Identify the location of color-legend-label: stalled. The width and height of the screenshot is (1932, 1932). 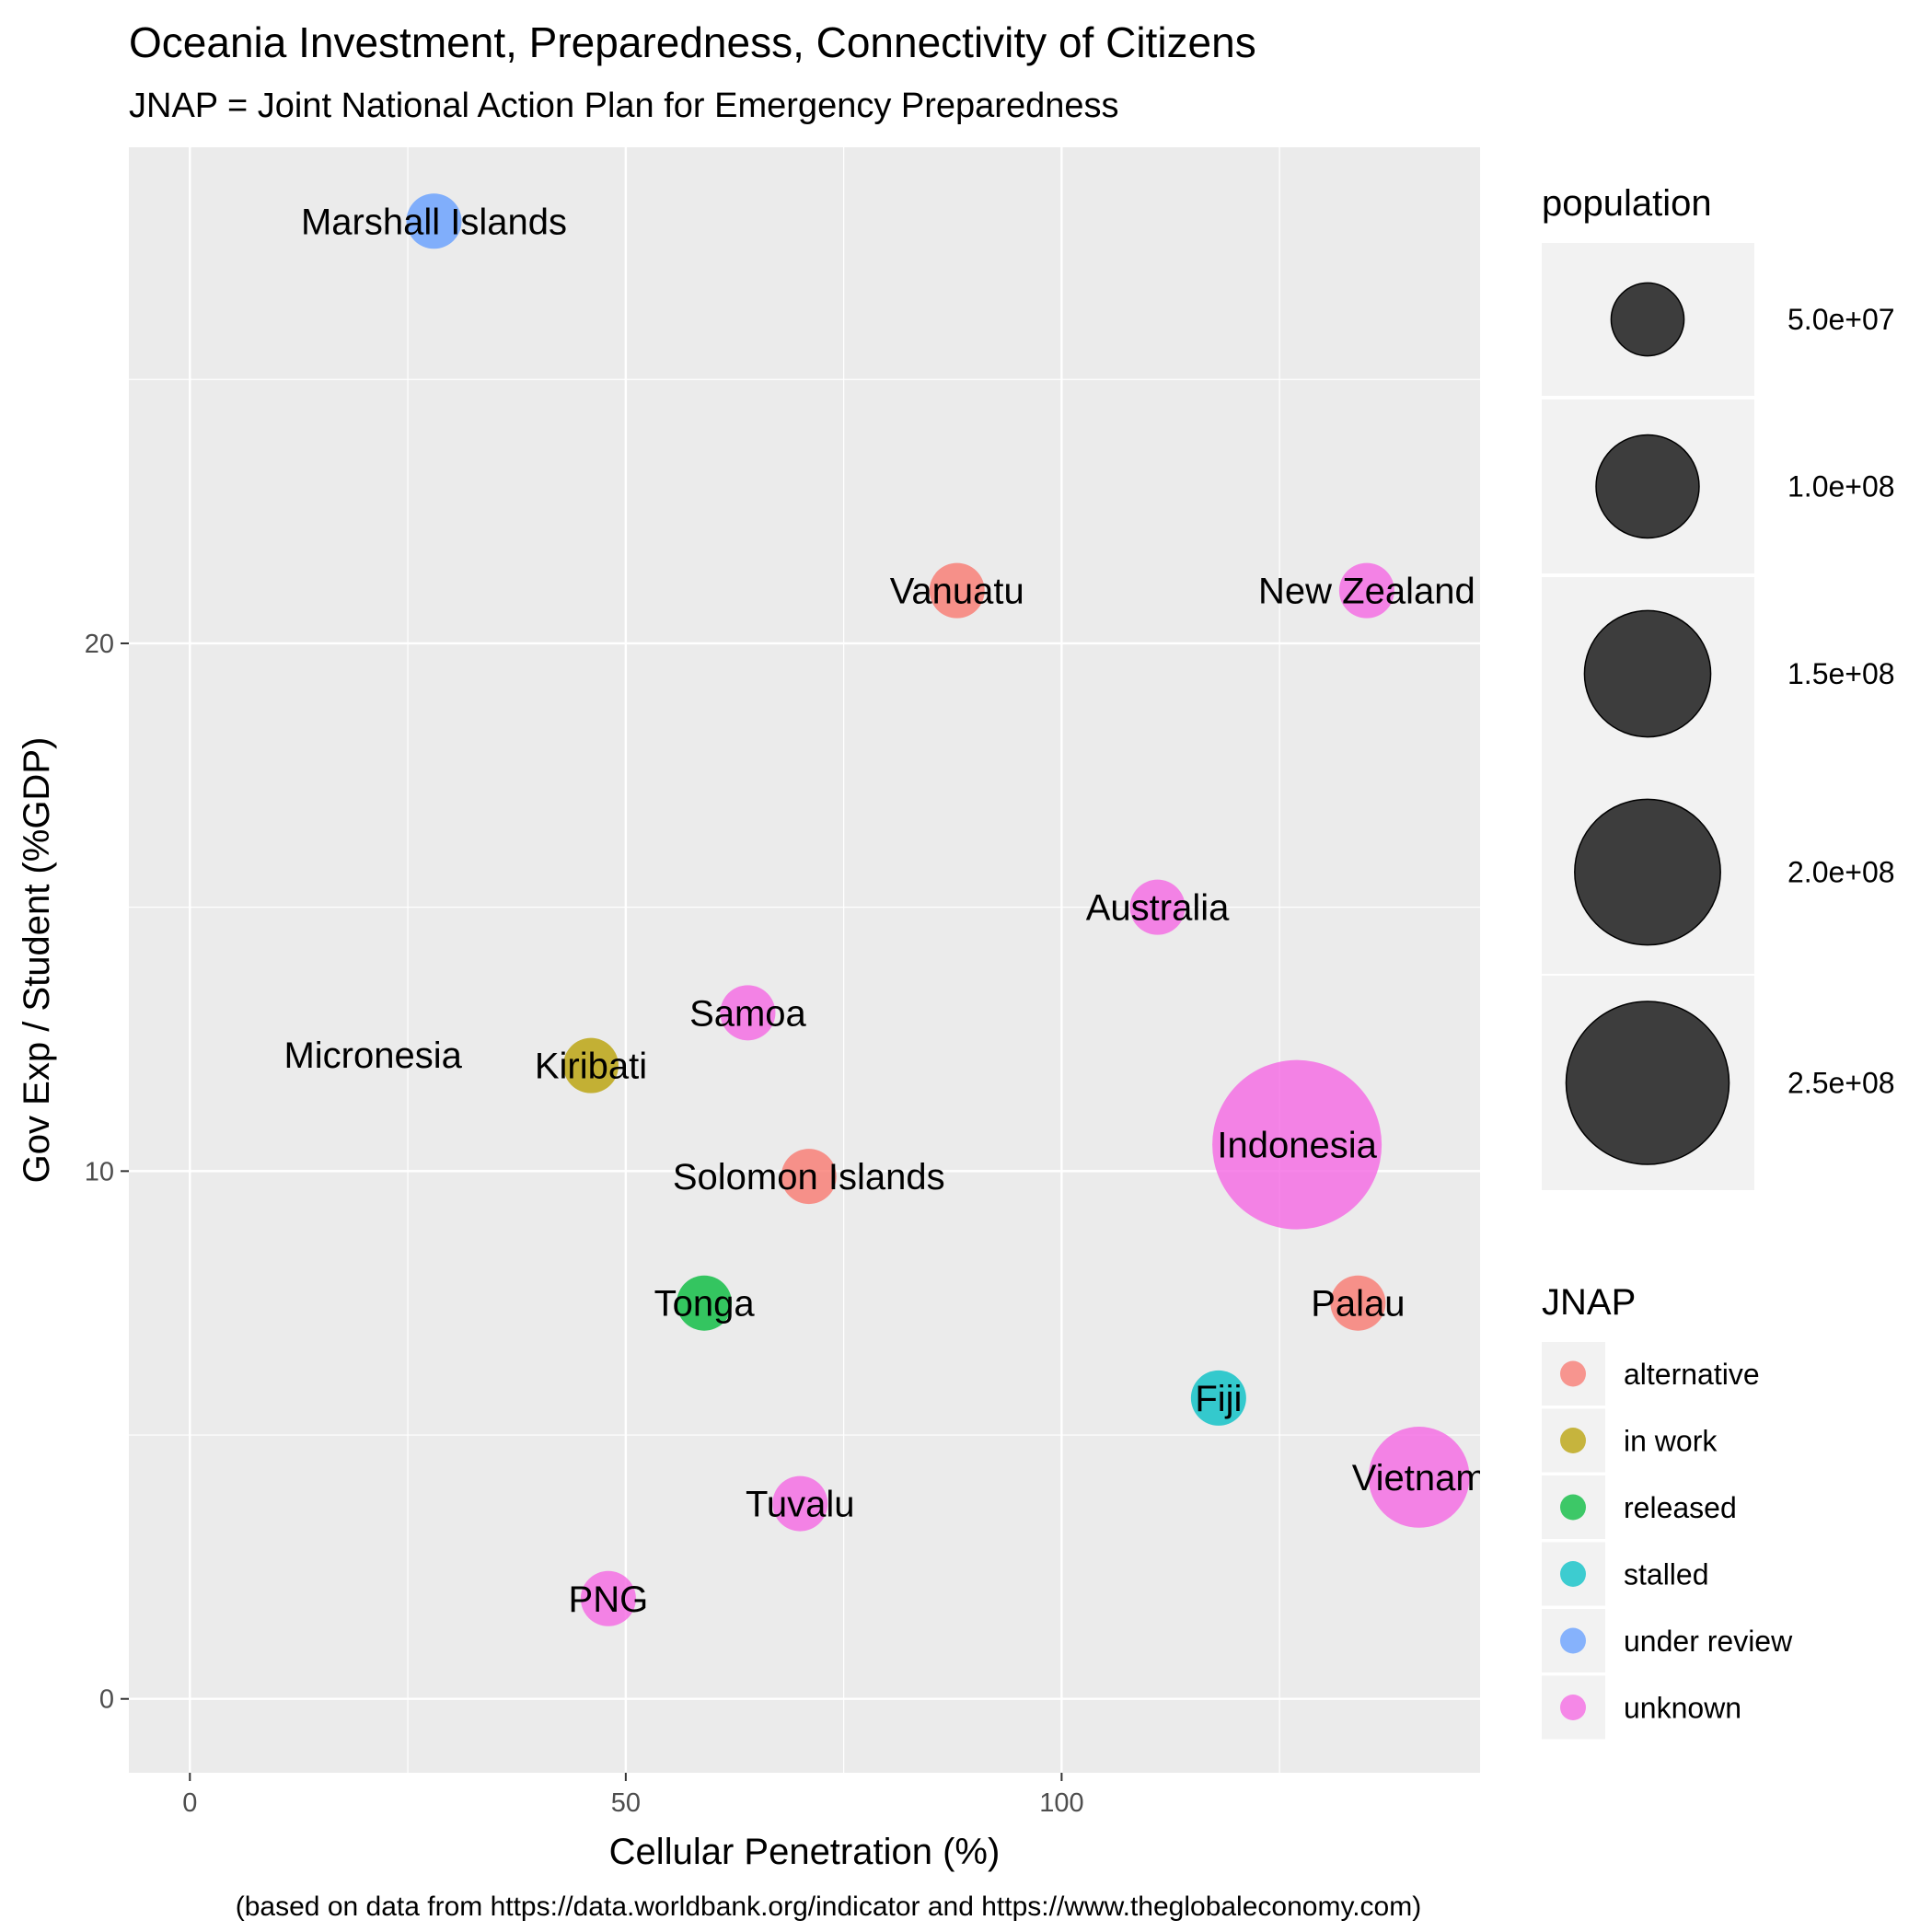
(1667, 1575).